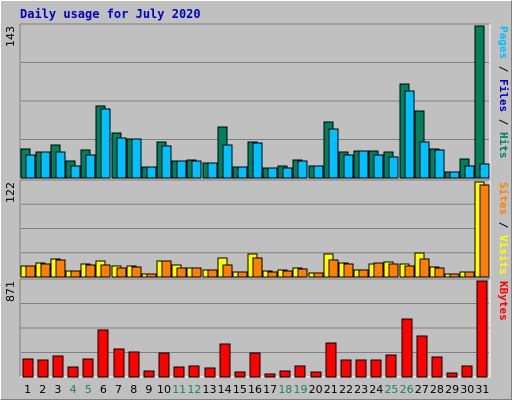 The height and width of the screenshot is (400, 512). What do you see at coordinates (42, 389) in the screenshot?
I see `x-tick-label-day: 2` at bounding box center [42, 389].